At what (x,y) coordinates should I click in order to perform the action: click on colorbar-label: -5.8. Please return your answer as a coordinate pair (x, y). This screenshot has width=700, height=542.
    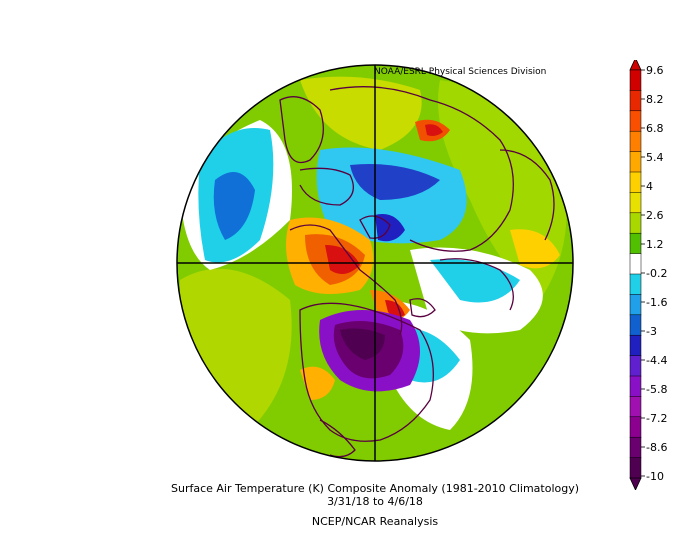
    Looking at the image, I should click on (656, 389).